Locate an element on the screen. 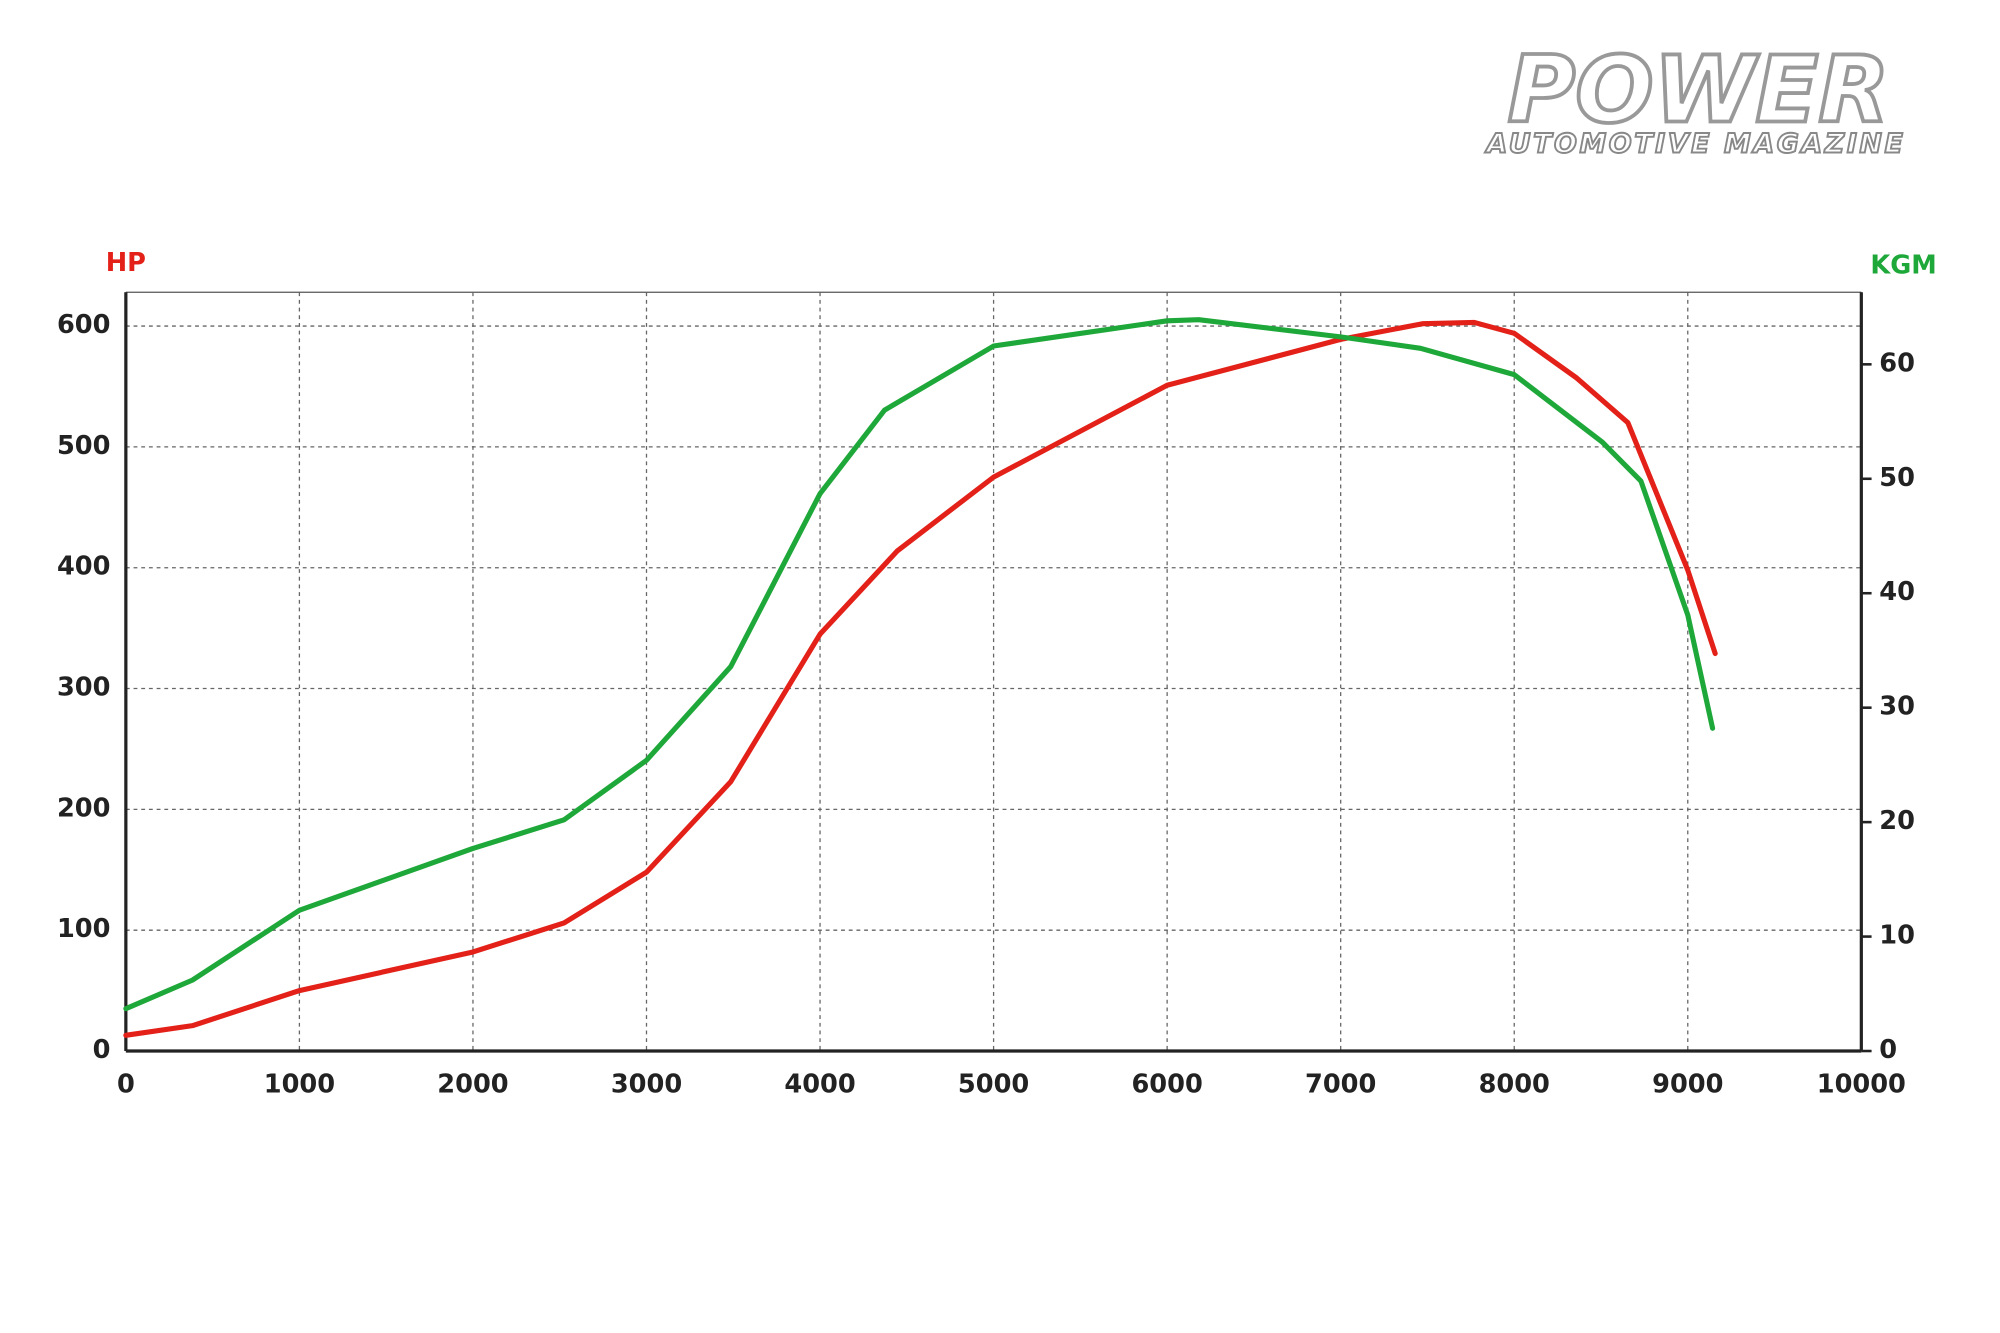  y2-tick-label: 60 is located at coordinates (1897, 363).